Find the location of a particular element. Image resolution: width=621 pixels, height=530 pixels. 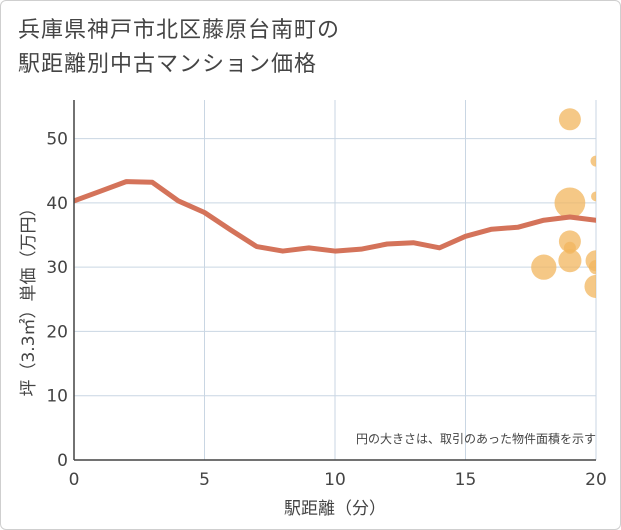

y-tick-label: 30 is located at coordinates (57, 268).